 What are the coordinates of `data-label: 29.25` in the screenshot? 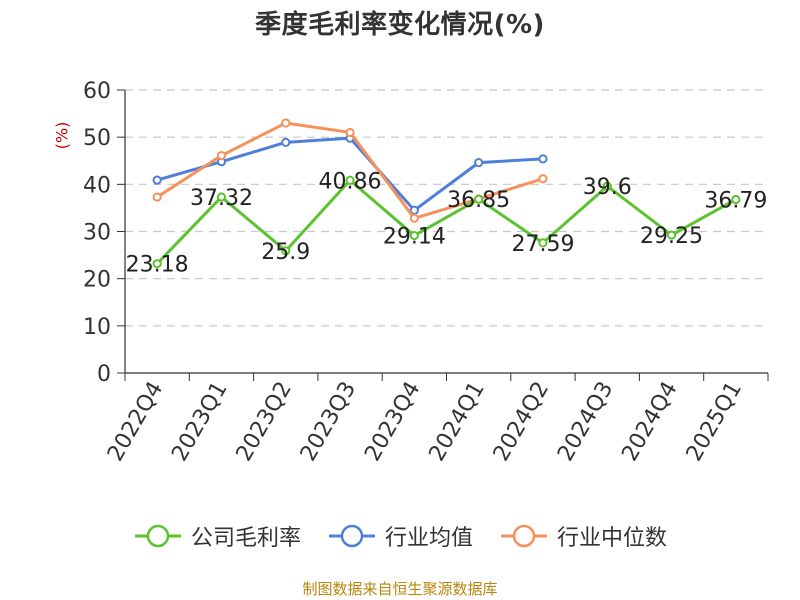 It's located at (671, 236).